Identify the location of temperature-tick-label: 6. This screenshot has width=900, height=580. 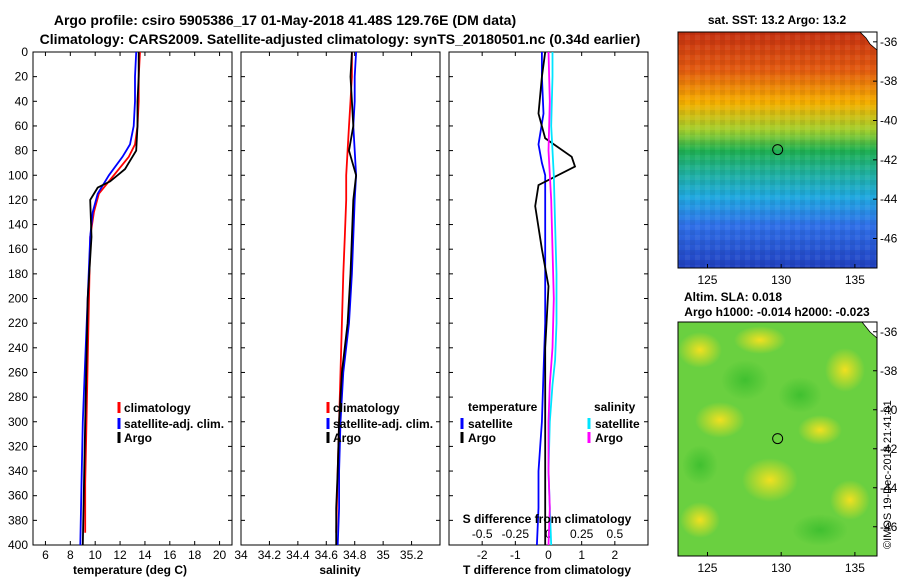
(45, 555).